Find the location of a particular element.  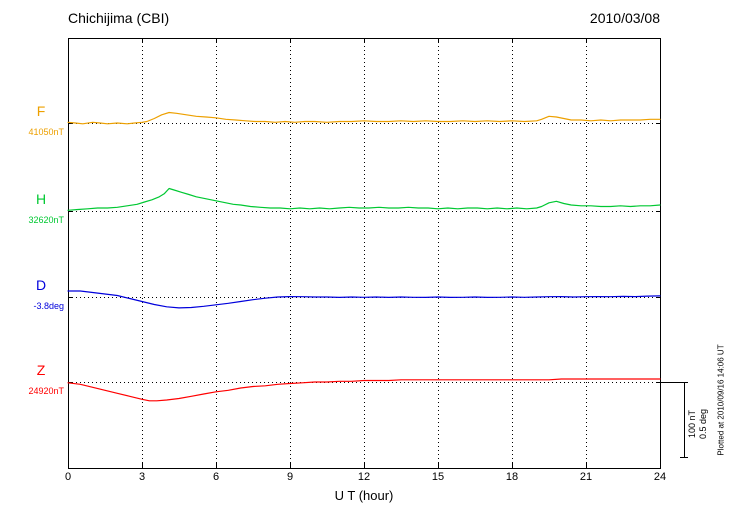

trace-label-Z: Z is located at coordinates (41, 370).